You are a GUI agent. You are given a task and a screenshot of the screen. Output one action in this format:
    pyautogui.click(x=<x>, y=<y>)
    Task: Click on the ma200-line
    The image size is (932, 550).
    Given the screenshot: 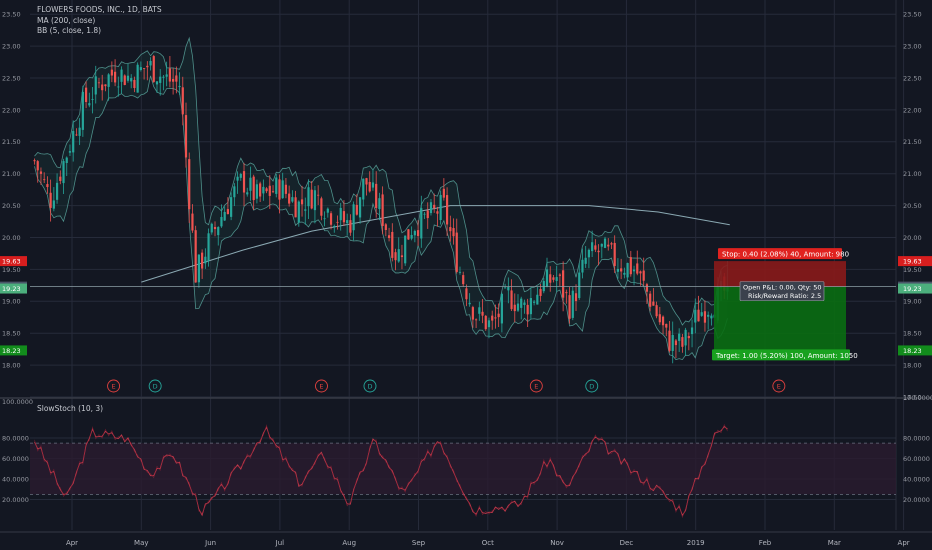 What is the action you would take?
    pyautogui.click(x=435, y=244)
    